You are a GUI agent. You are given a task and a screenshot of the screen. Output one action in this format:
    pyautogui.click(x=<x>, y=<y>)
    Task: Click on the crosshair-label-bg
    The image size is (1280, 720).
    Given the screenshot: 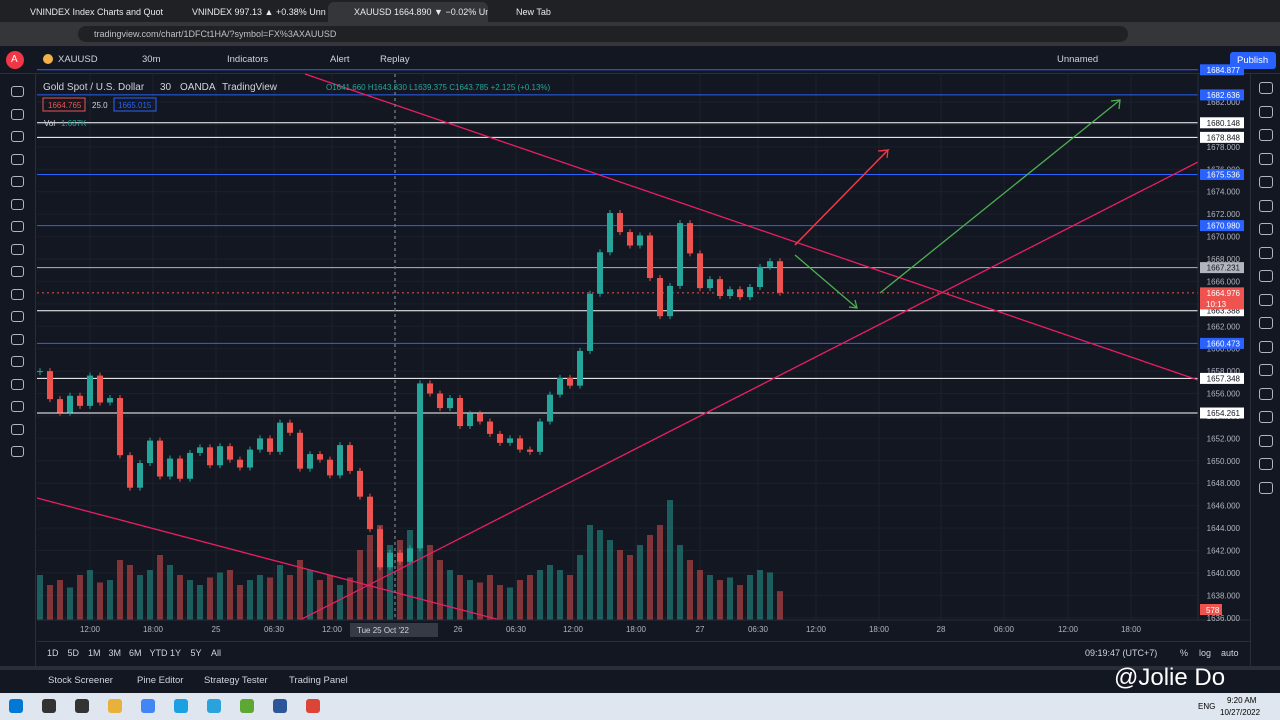 What is the action you would take?
    pyautogui.click(x=394, y=630)
    